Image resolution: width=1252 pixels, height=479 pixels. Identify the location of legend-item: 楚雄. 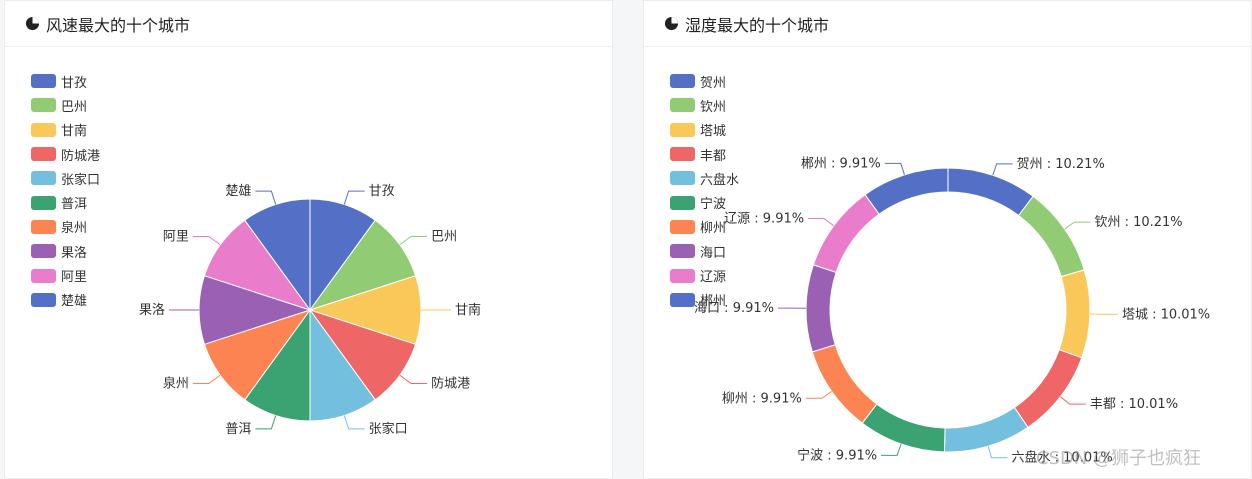
(65, 300).